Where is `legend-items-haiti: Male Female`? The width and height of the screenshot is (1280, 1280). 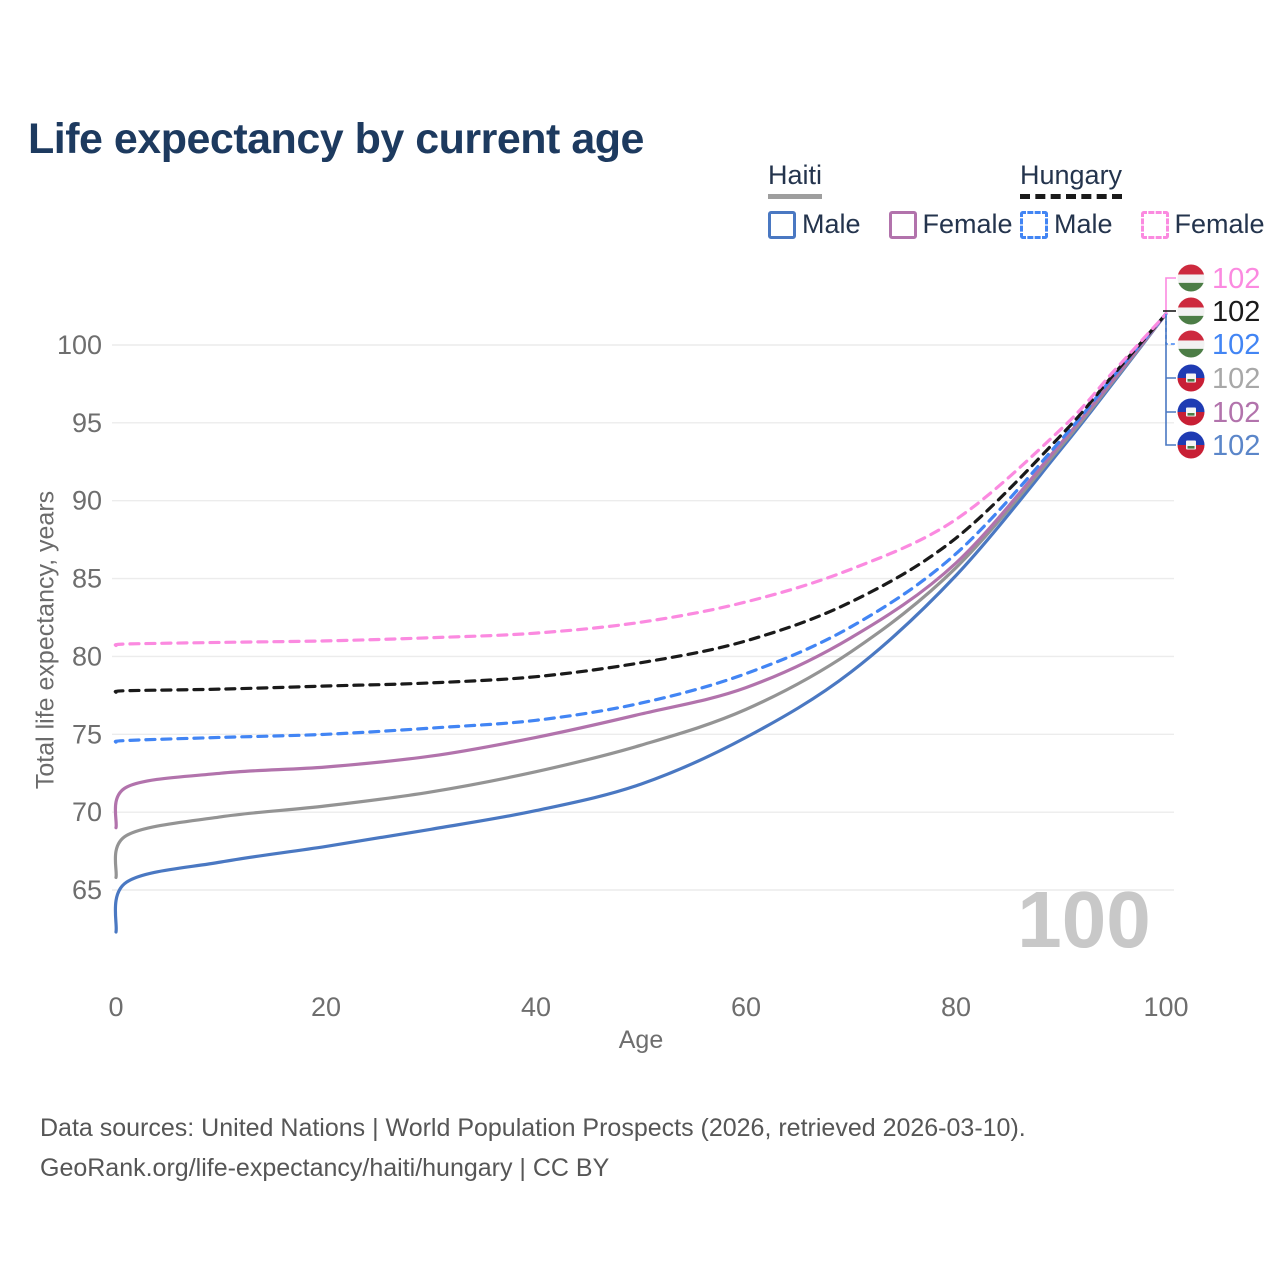 legend-items-haiti: Male Female is located at coordinates (890, 224).